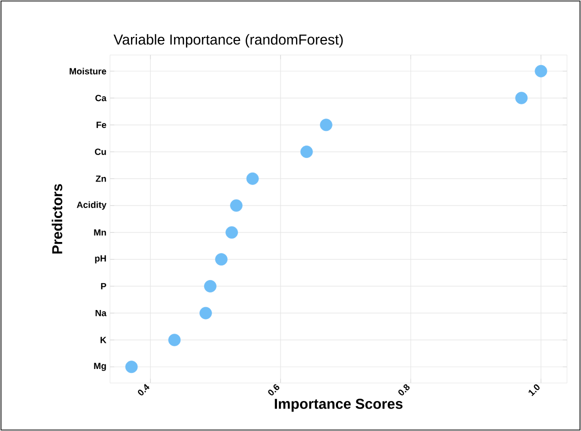  Describe the element at coordinates (404, 390) in the screenshot. I see `x-tick-label: 0.8` at that location.